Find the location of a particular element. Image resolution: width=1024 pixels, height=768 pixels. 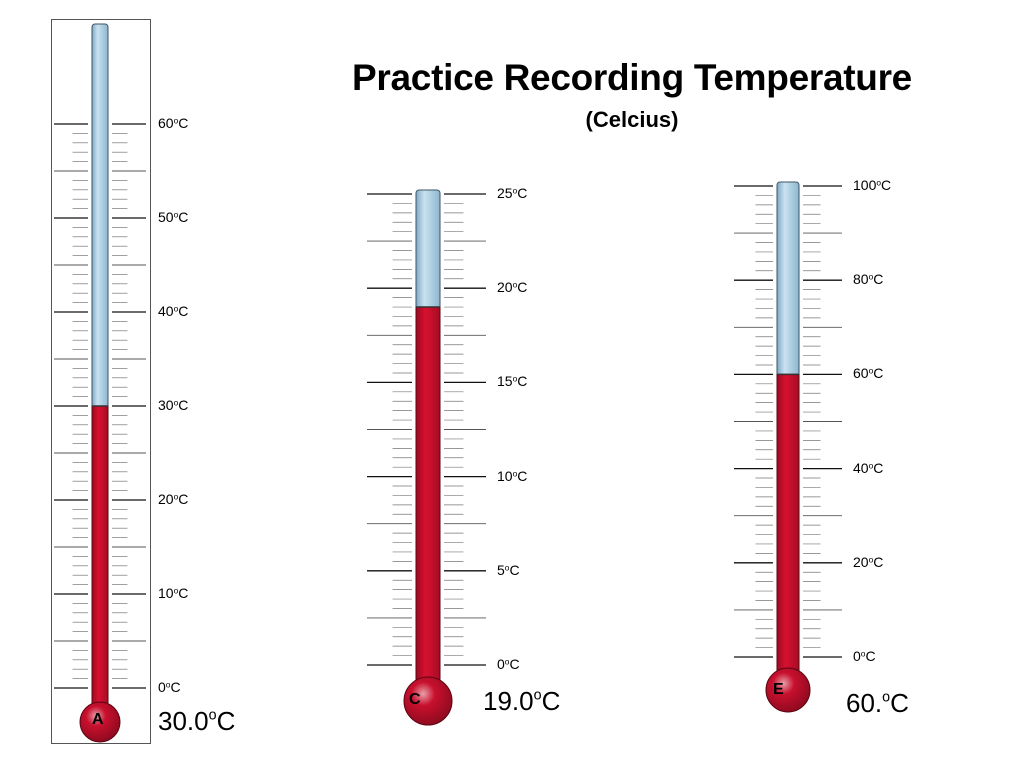

thermometer-a-frame is located at coordinates (101, 381).